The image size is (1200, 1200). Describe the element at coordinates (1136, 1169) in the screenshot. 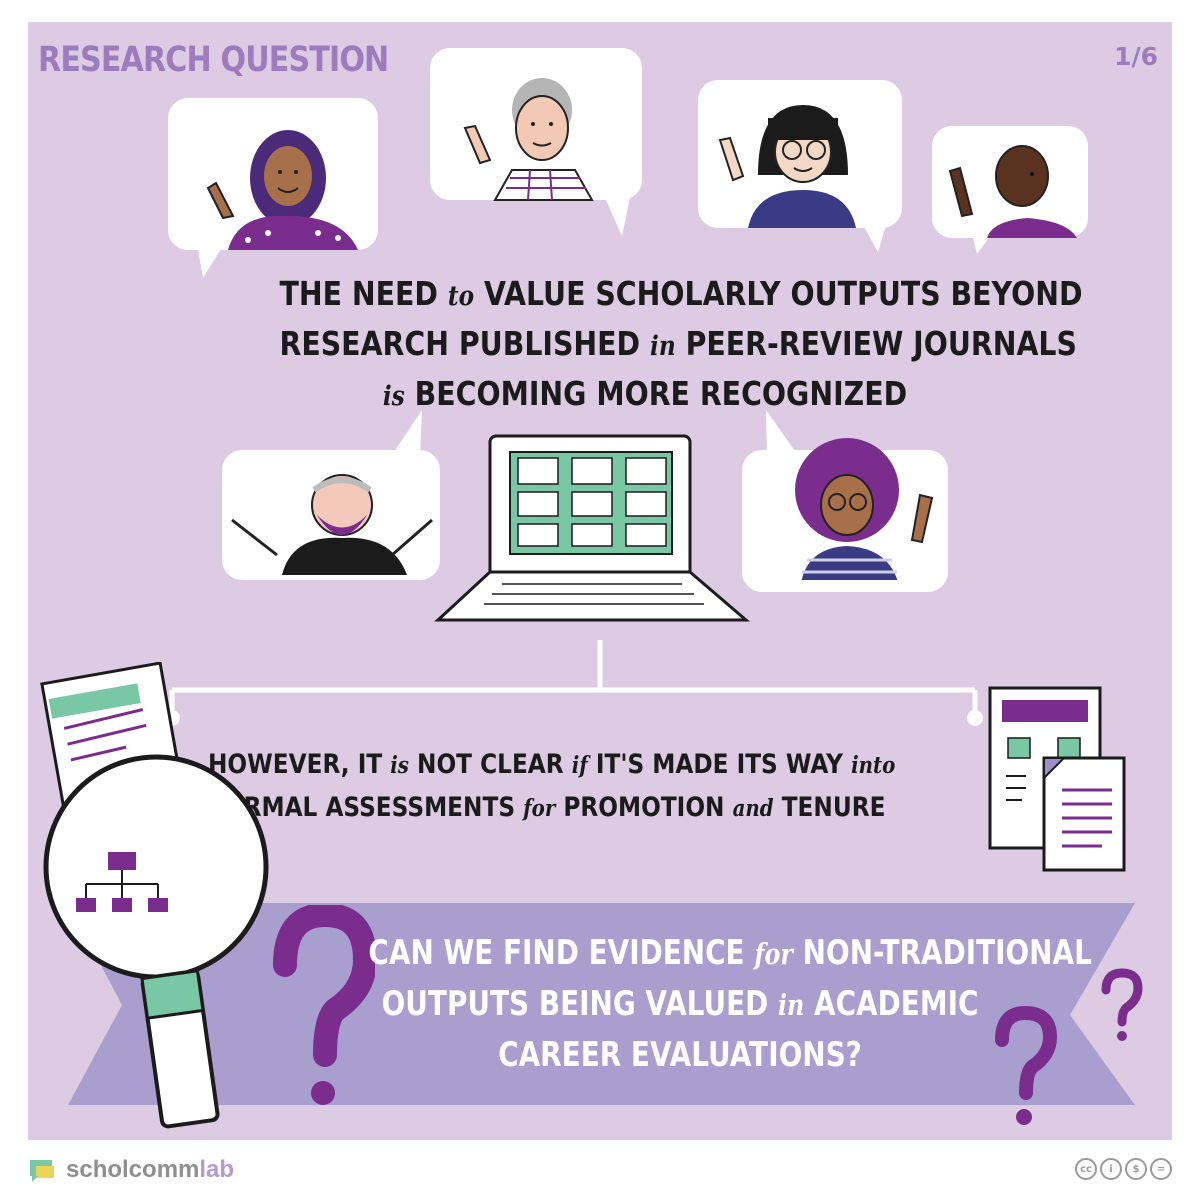

I see `nc-icon: $` at that location.